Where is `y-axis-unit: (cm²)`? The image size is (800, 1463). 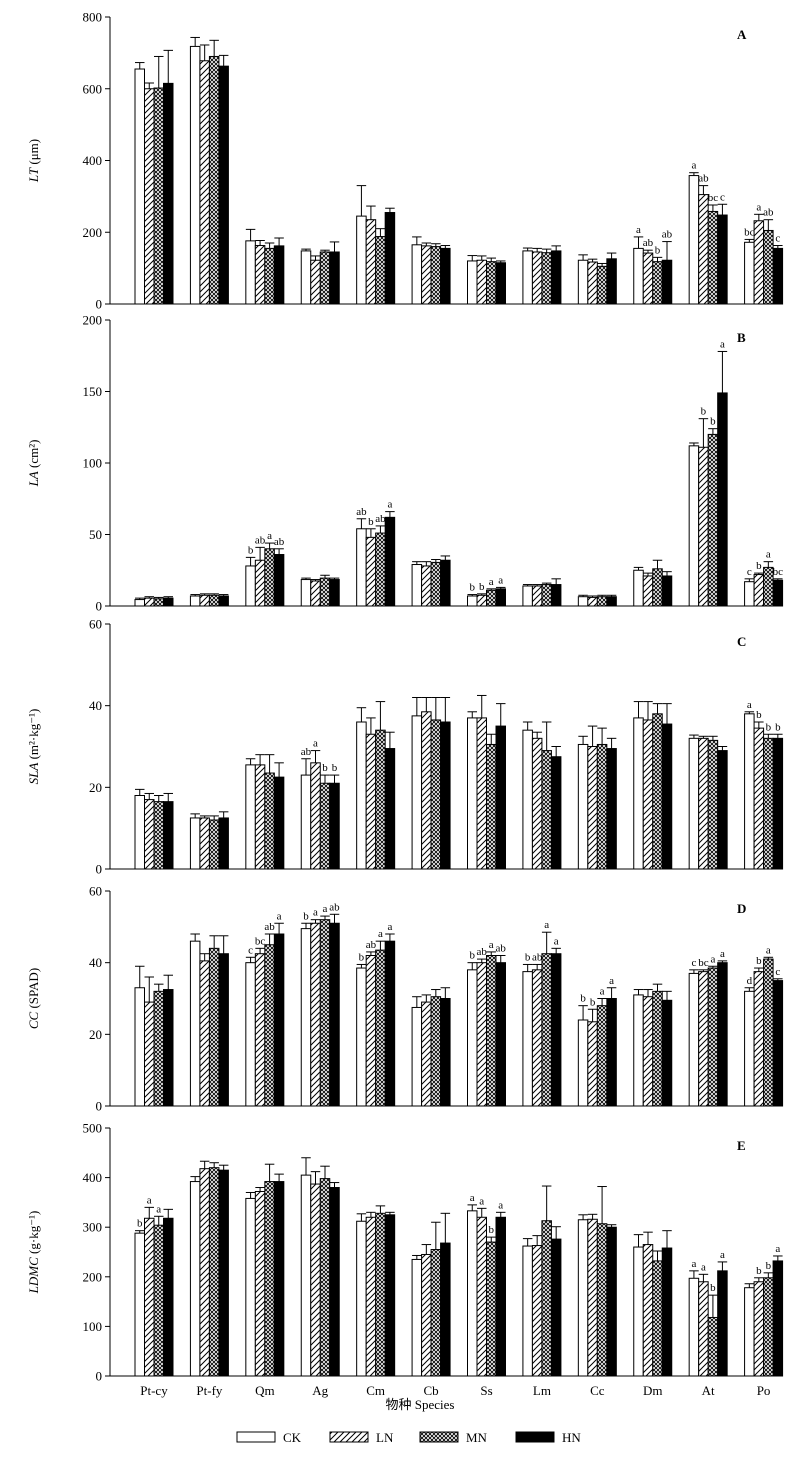 y-axis-unit: (cm²) is located at coordinates (33, 456).